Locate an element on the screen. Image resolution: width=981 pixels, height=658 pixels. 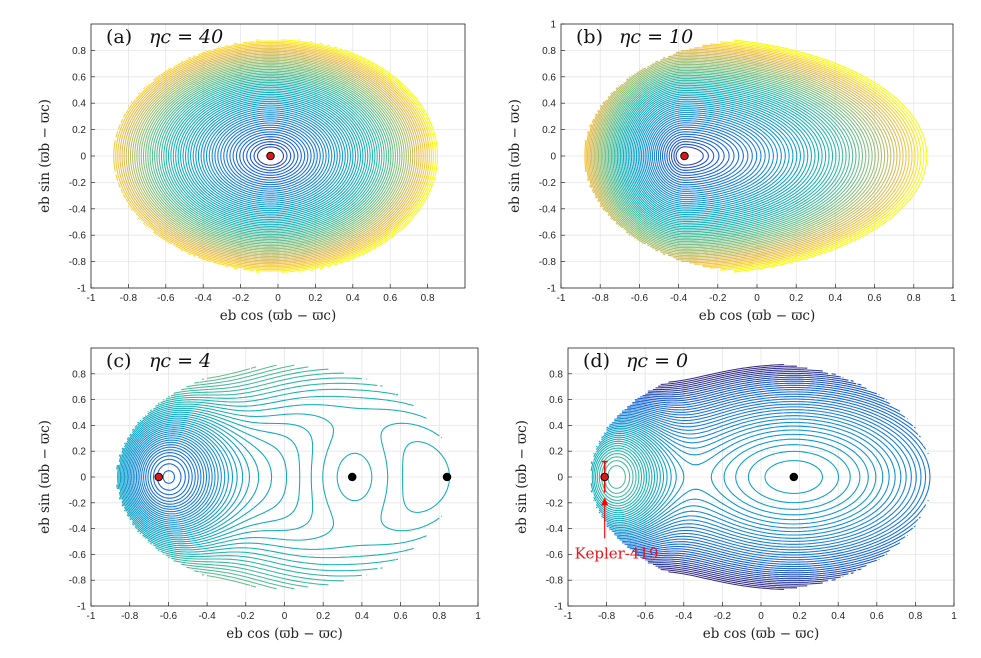
y-tick-label: -0.8 is located at coordinates (78, 262).